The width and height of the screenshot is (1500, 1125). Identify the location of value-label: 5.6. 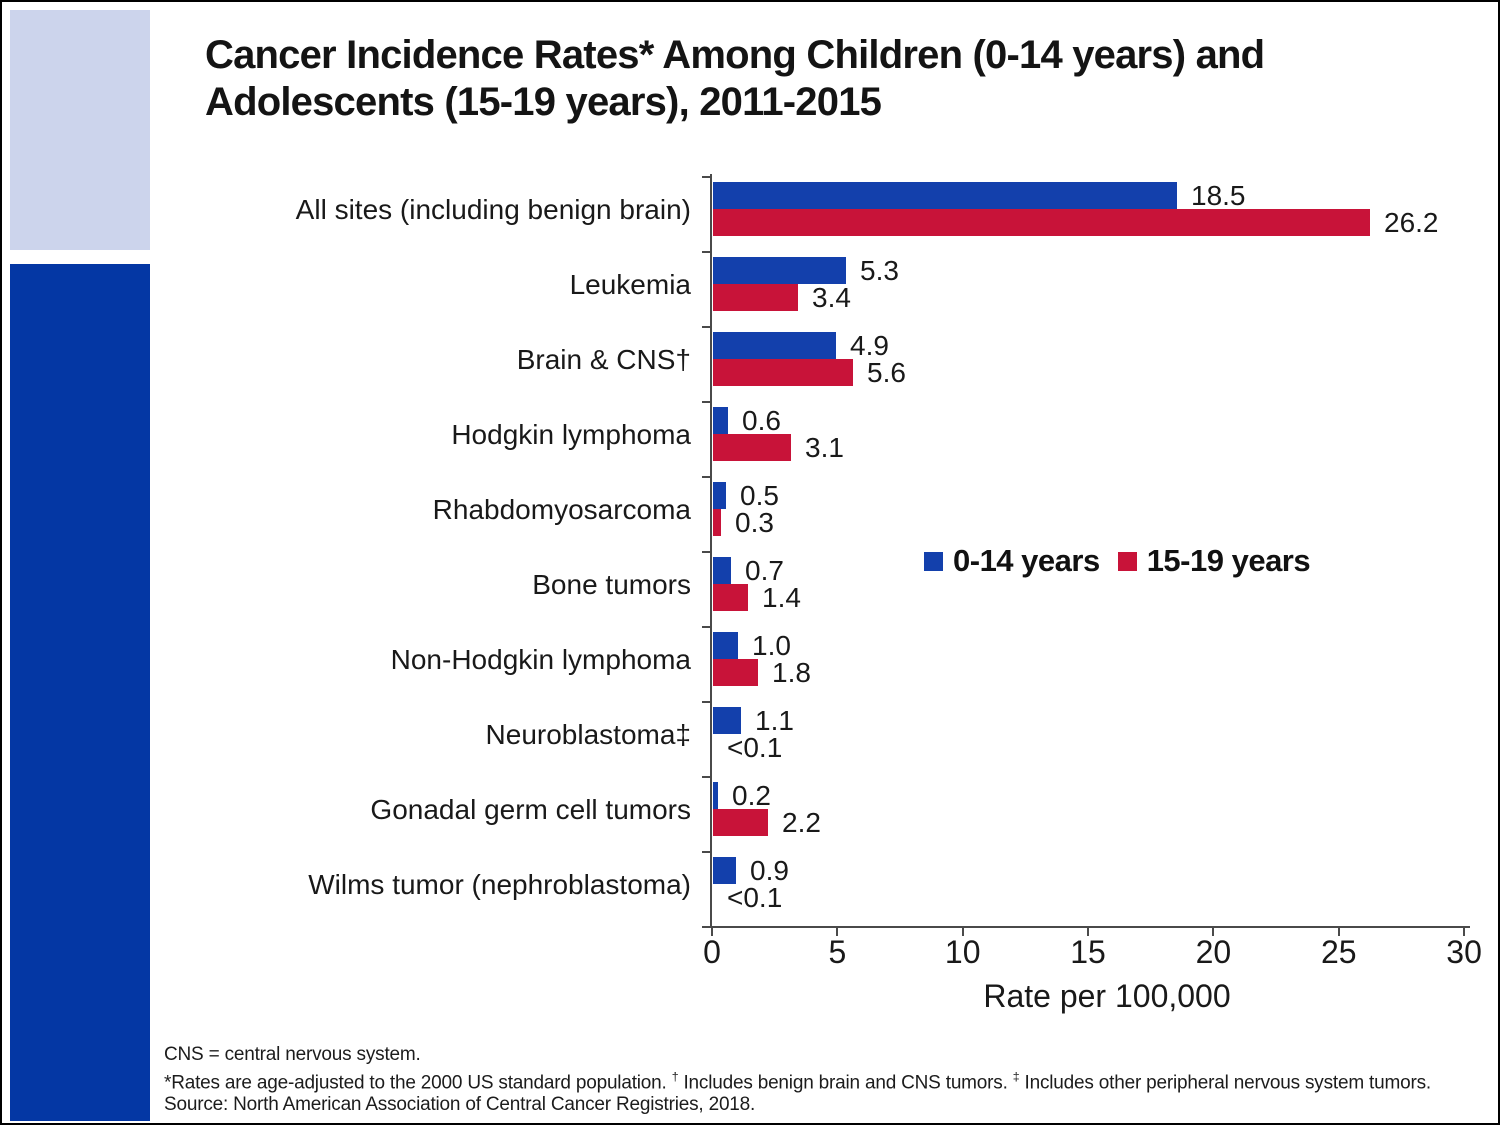
(886, 372).